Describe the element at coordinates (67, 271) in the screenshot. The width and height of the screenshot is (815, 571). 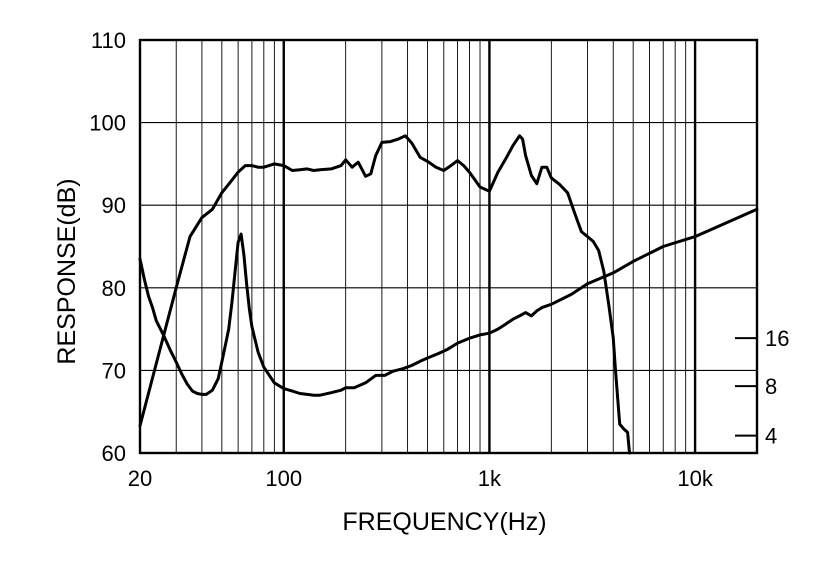
I see `y-axis-title: RESPONSE(dB)` at that location.